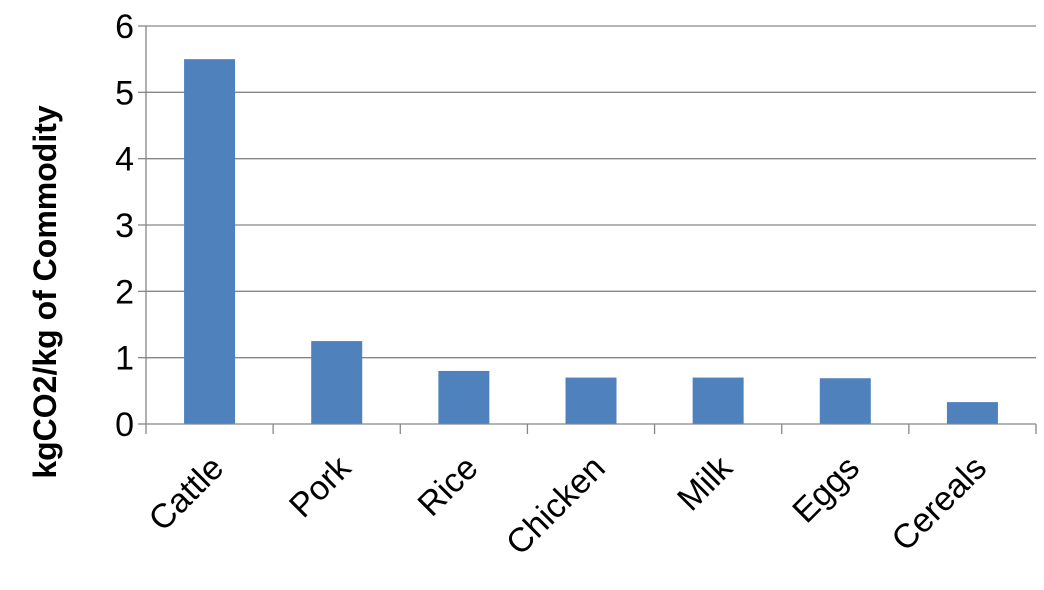 The width and height of the screenshot is (1044, 590). What do you see at coordinates (45, 292) in the screenshot?
I see `y-axis-title: kgCO2/kg of Commodity` at bounding box center [45, 292].